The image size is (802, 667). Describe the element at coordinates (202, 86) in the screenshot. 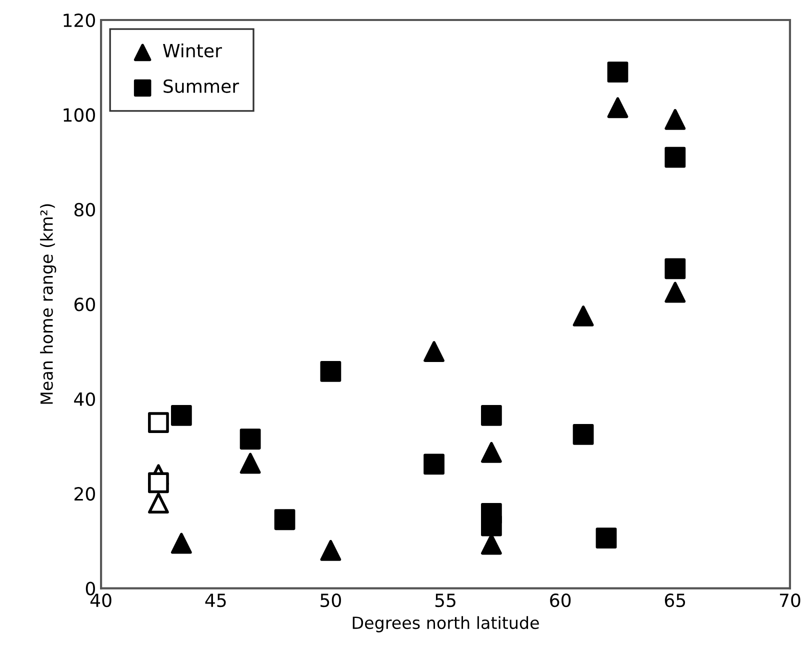

I see `legend-label: Summer` at that location.